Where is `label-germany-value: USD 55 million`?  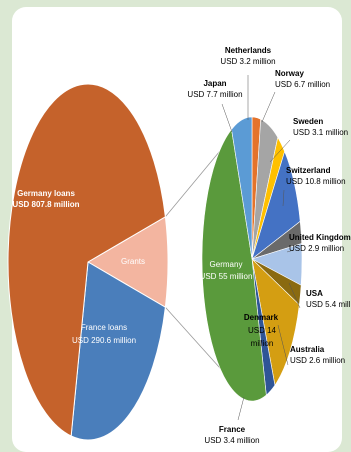 label-germany-value: USD 55 million is located at coordinates (226, 276).